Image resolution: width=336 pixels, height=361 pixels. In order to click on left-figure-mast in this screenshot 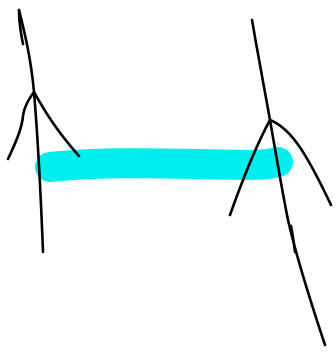, I will do `click(31, 131)`.